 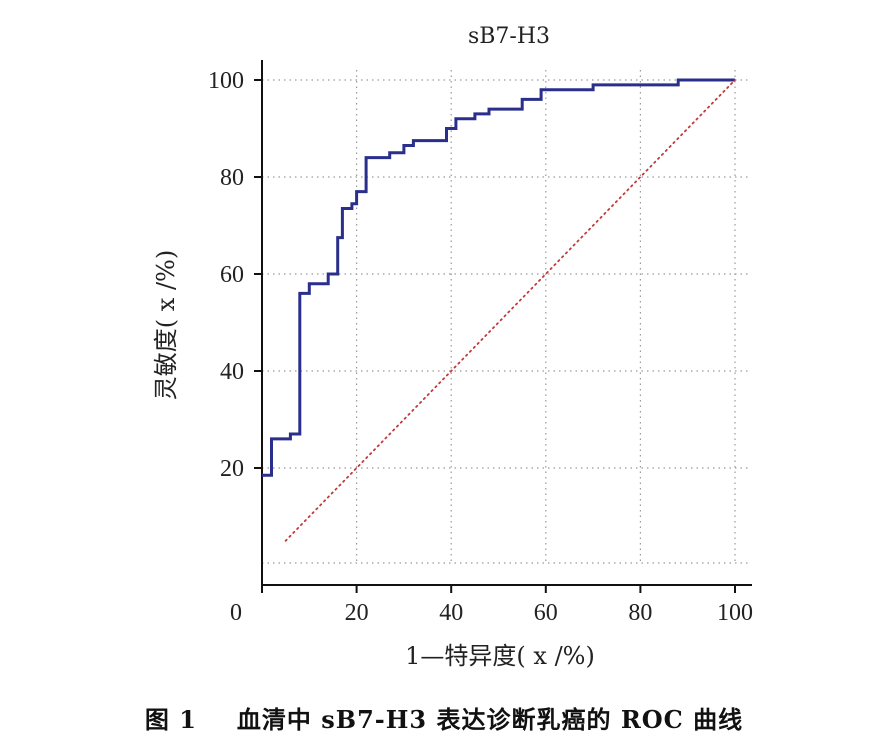 I want to click on x-tick-labels: 0 20 40 60 80 100, so click(x=491, y=613).